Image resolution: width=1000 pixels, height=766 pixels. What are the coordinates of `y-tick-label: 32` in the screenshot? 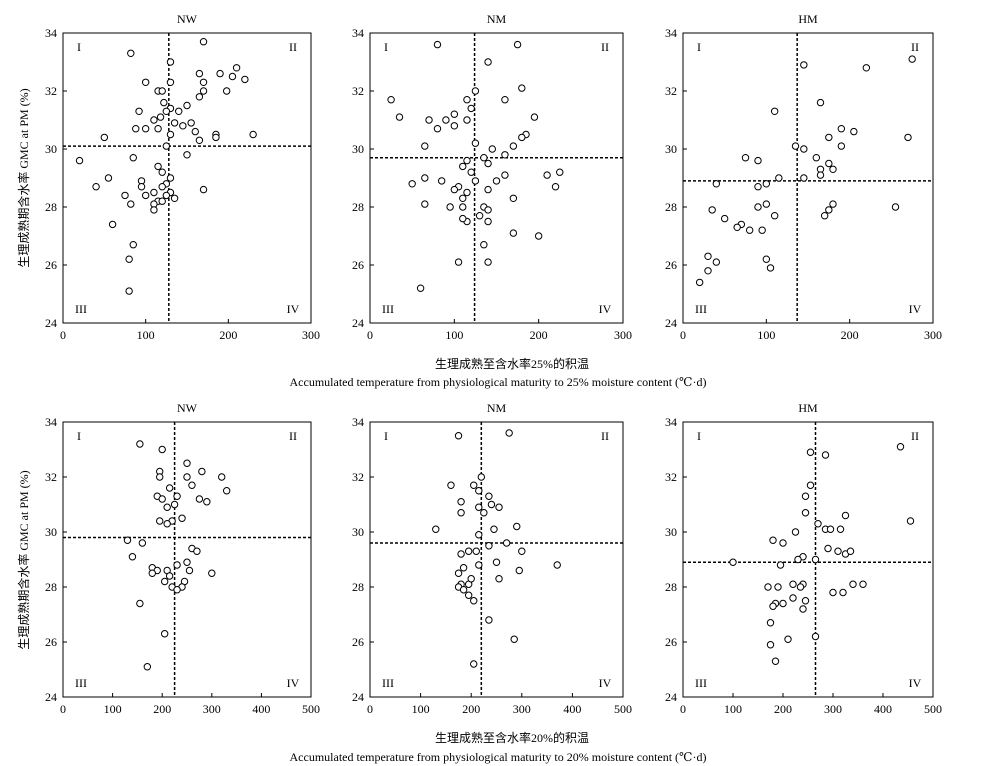 It's located at (671, 91).